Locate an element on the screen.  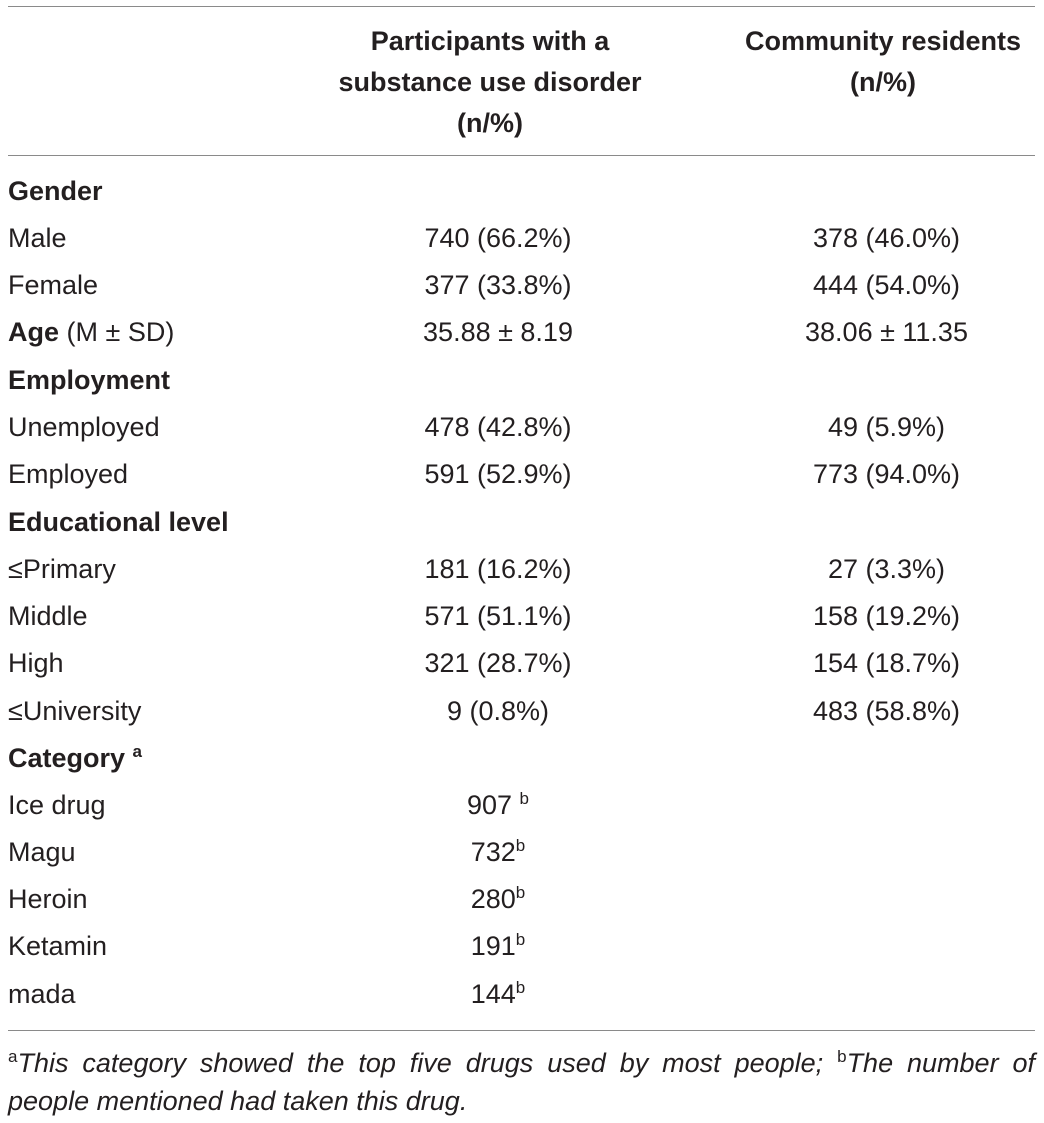
participants-value: 740 (66.2%) is located at coordinates (498, 238).